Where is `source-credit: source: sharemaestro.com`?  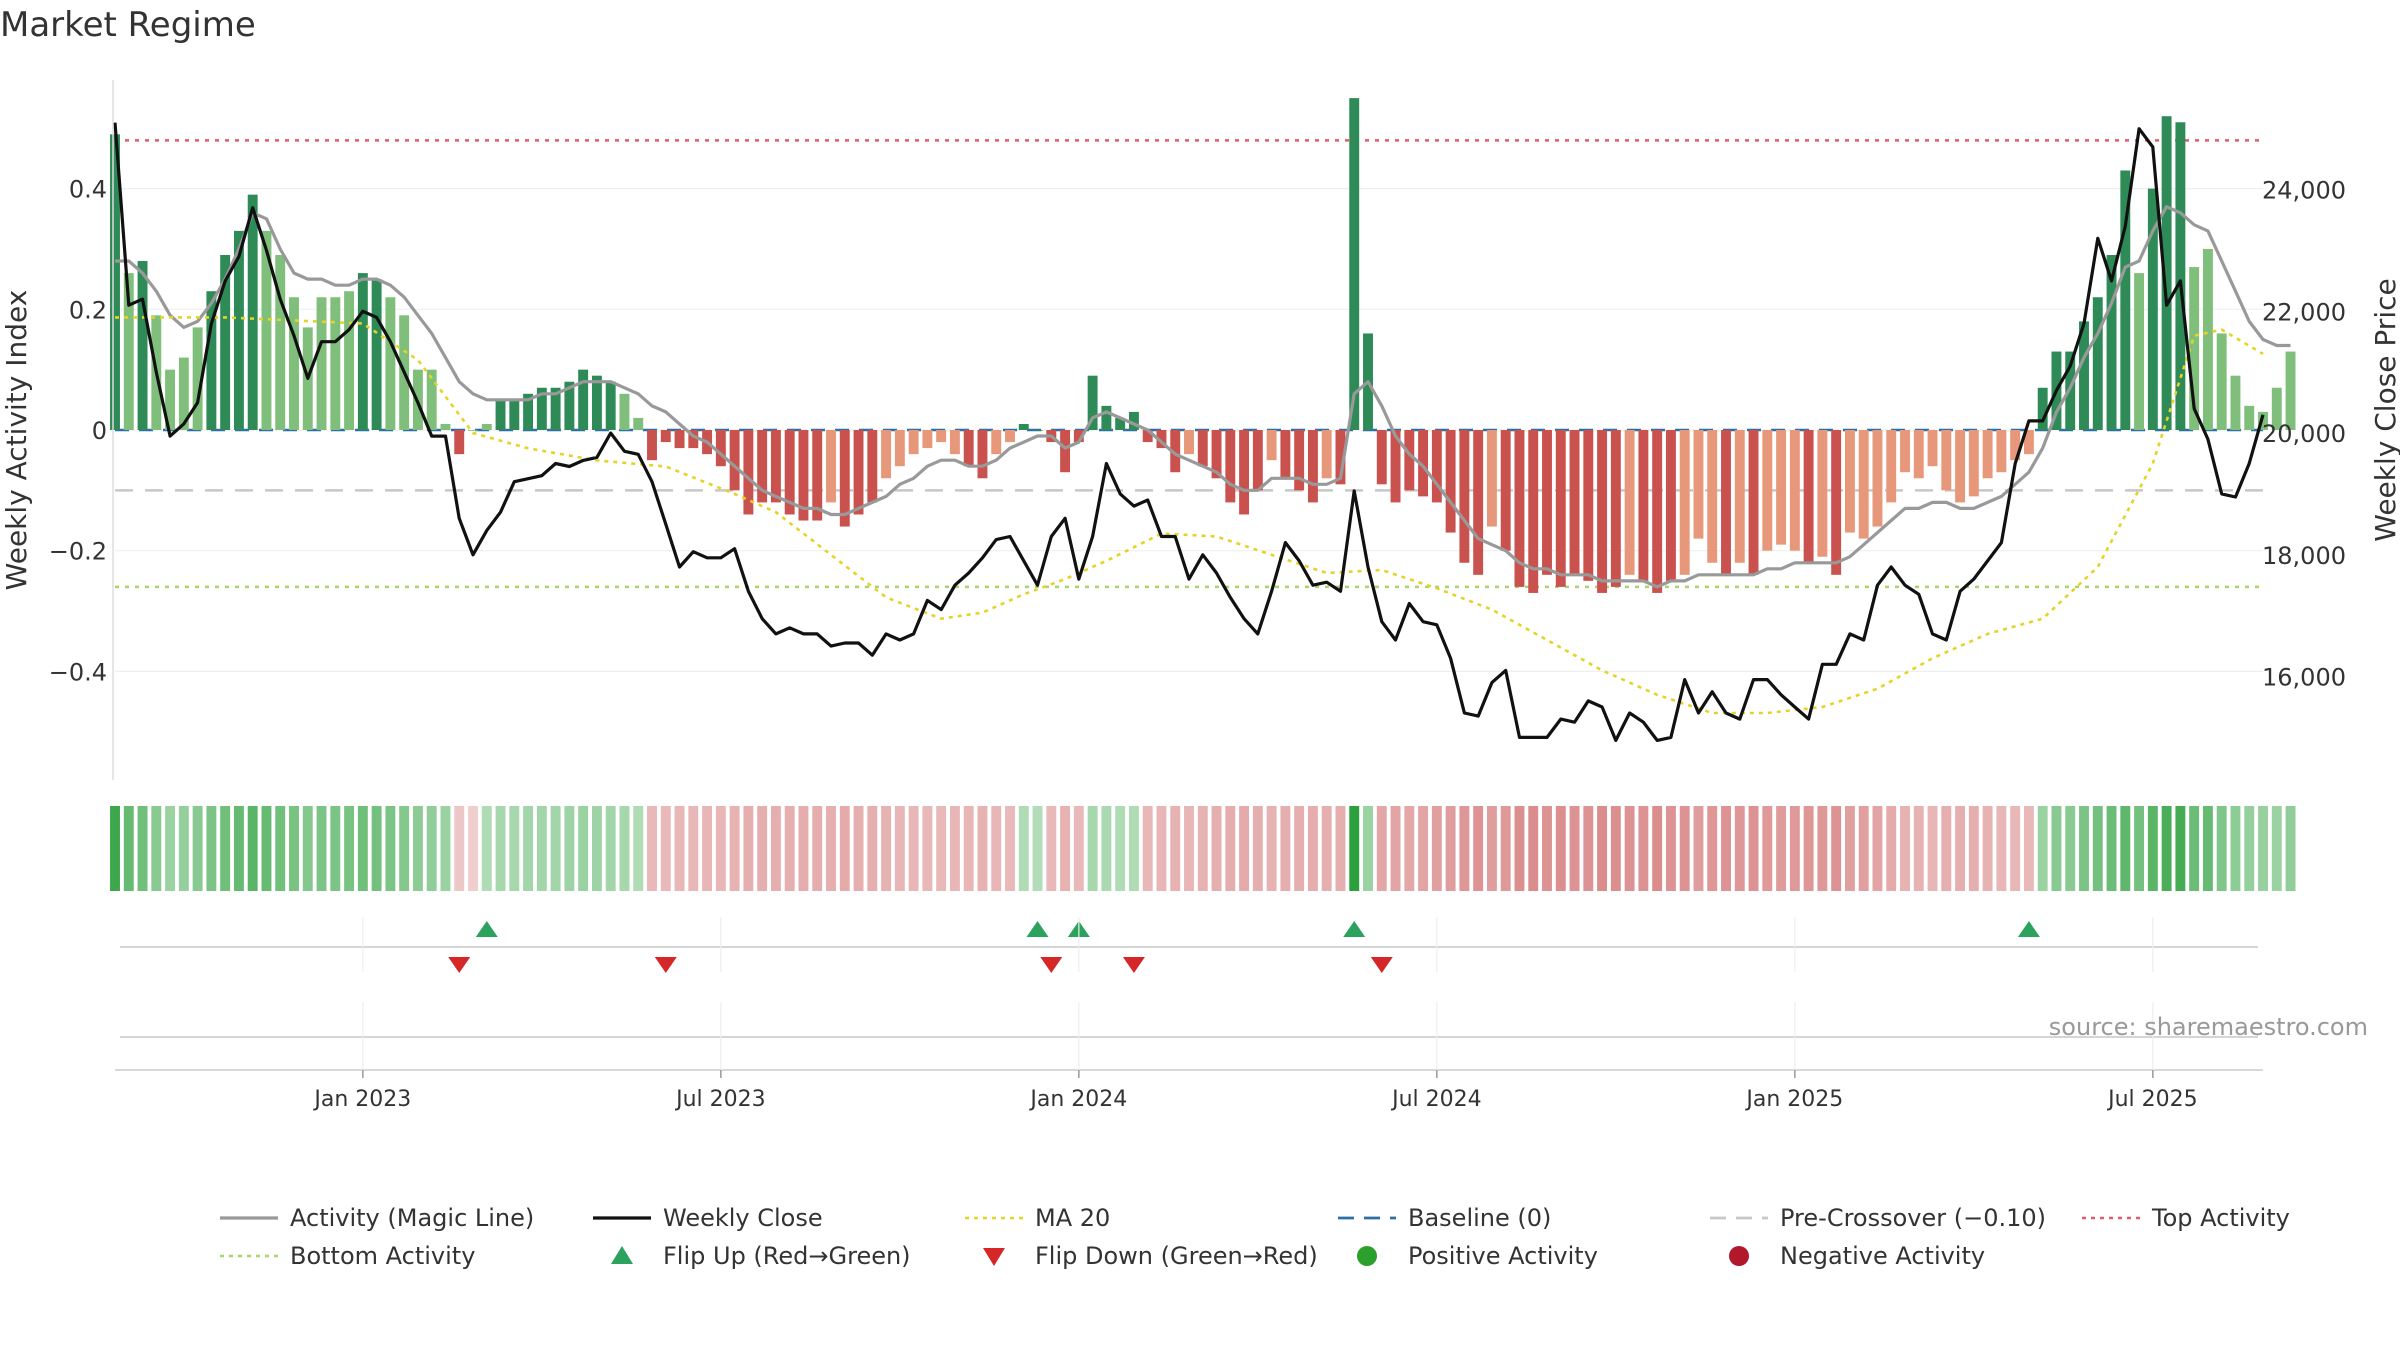 source-credit: source: sharemaestro.com is located at coordinates (2208, 1027).